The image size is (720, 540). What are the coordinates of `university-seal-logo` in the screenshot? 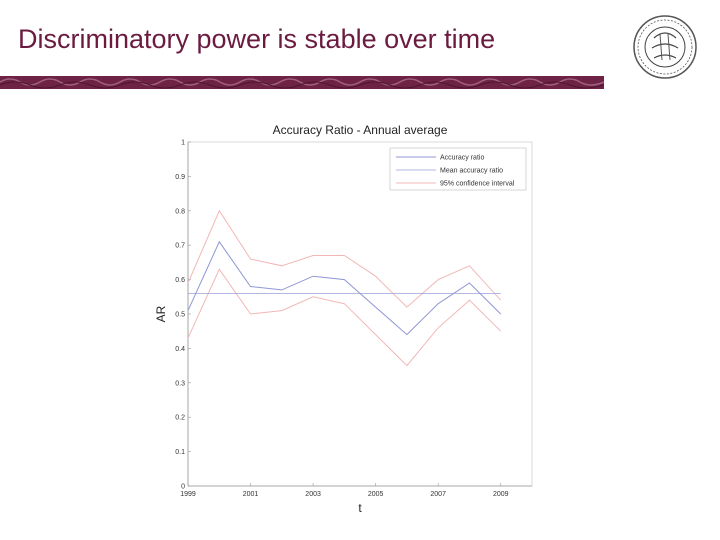 It's located at (665, 47).